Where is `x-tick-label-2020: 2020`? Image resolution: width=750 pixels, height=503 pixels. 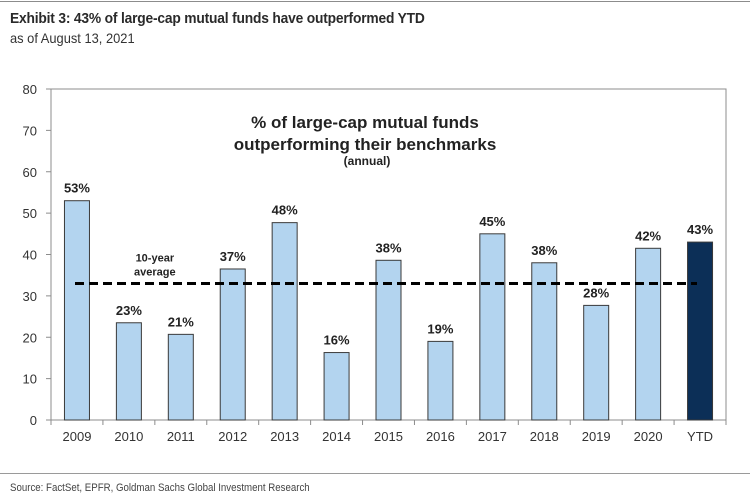
x-tick-label-2020: 2020 is located at coordinates (648, 436).